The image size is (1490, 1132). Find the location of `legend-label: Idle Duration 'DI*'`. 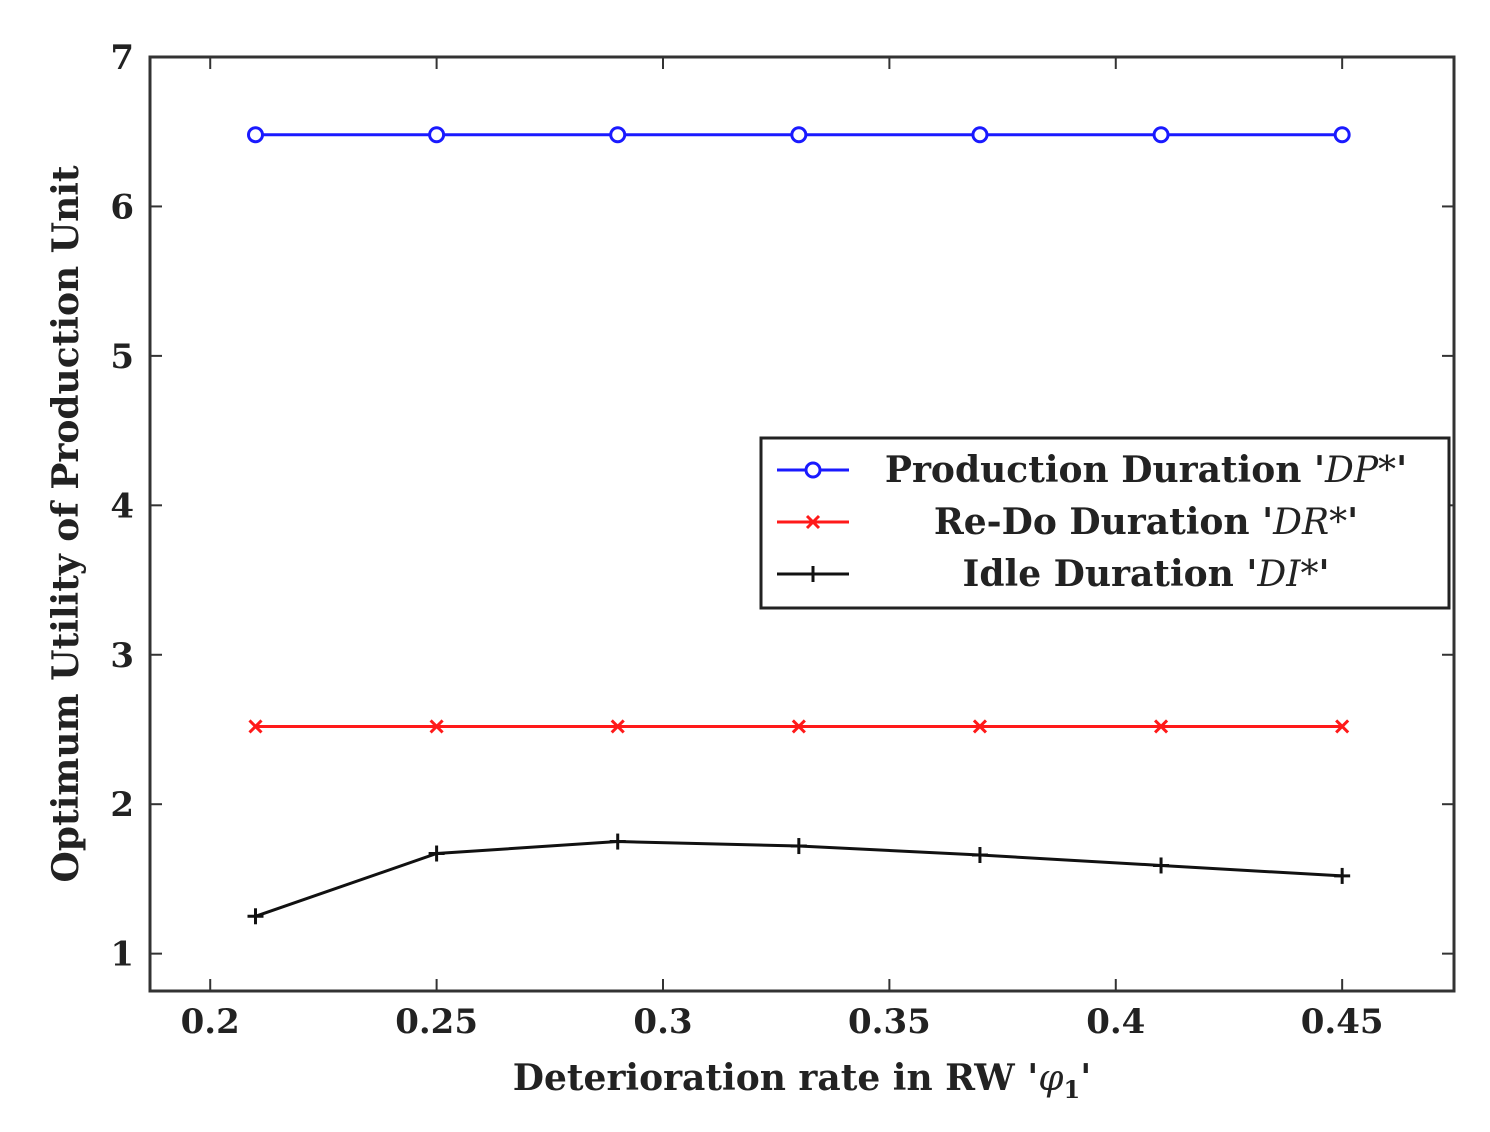

legend-label: Idle Duration 'DI*' is located at coordinates (1146, 574).